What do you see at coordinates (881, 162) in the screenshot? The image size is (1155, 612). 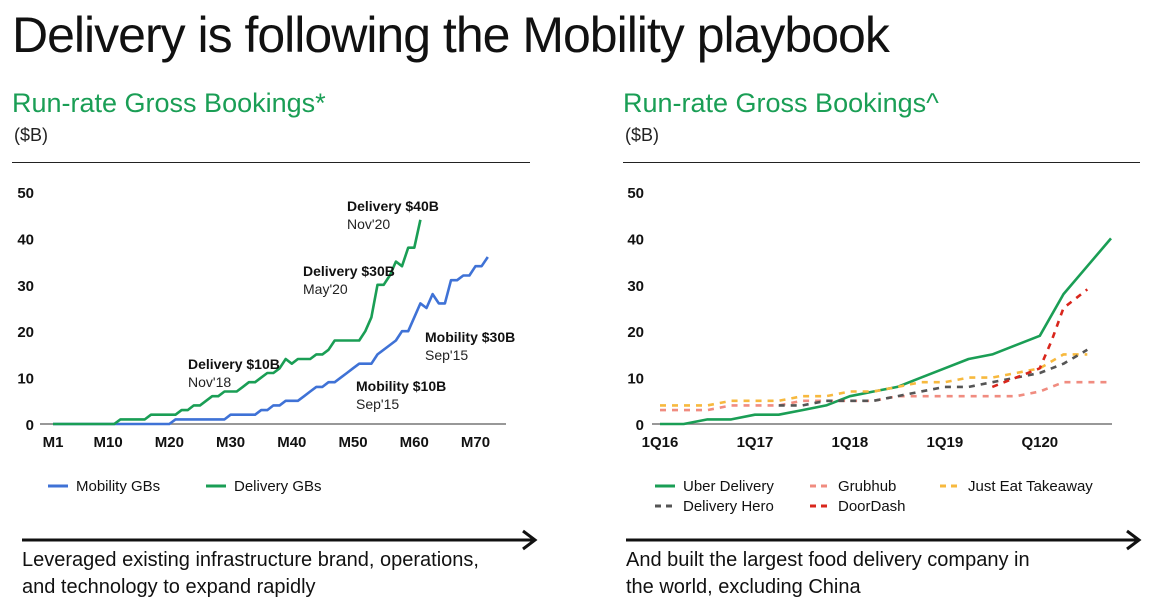 I see `right-divider` at bounding box center [881, 162].